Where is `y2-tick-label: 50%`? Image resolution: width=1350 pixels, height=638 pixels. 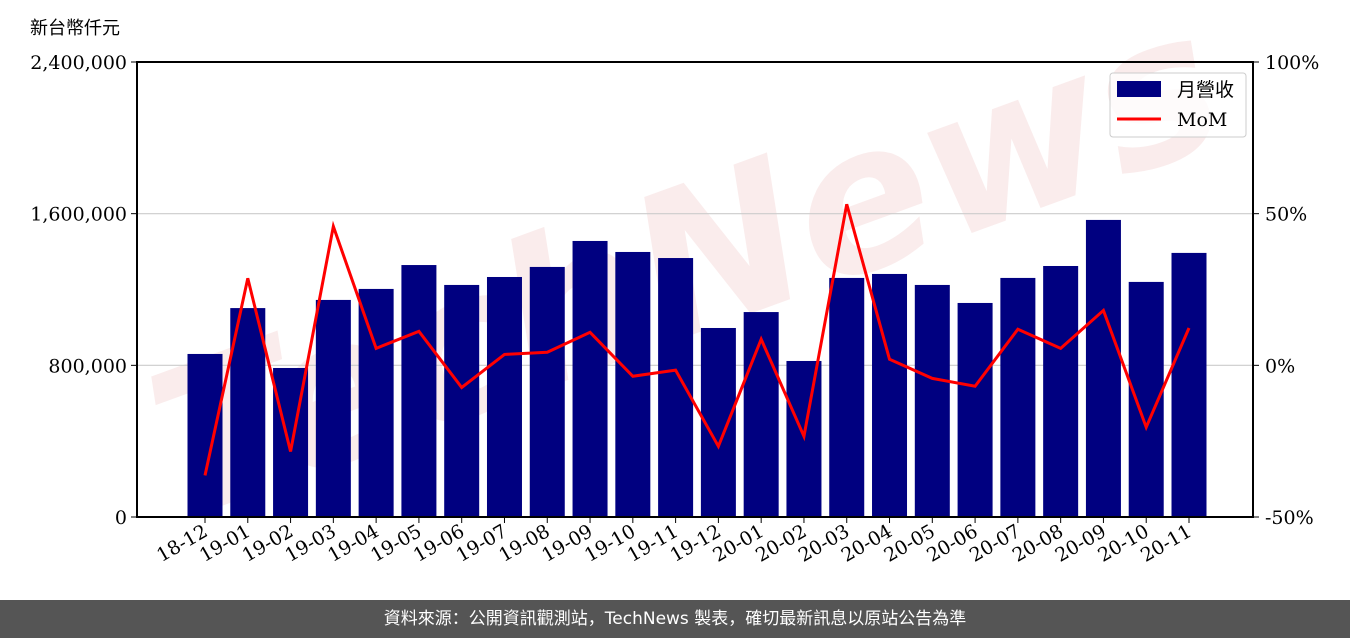
y2-tick-label: 50% is located at coordinates (1286, 215).